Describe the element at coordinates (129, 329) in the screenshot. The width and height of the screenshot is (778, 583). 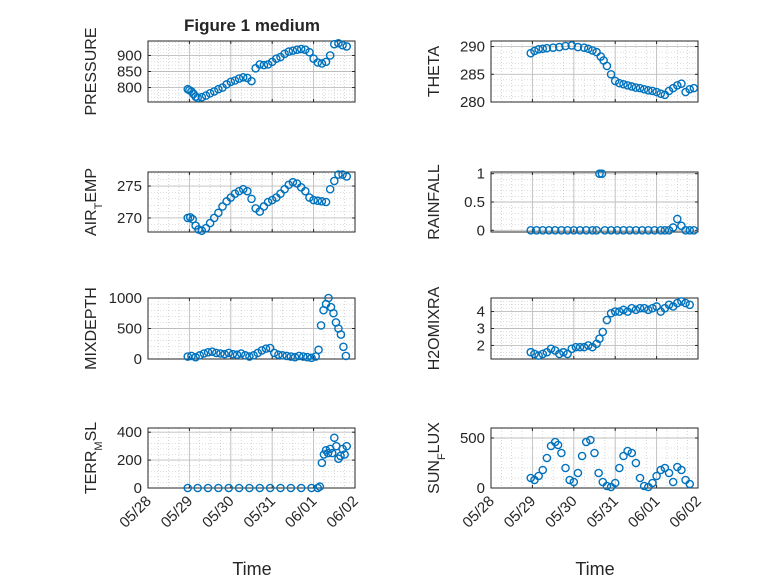
I see `y-tick-label: 500` at that location.